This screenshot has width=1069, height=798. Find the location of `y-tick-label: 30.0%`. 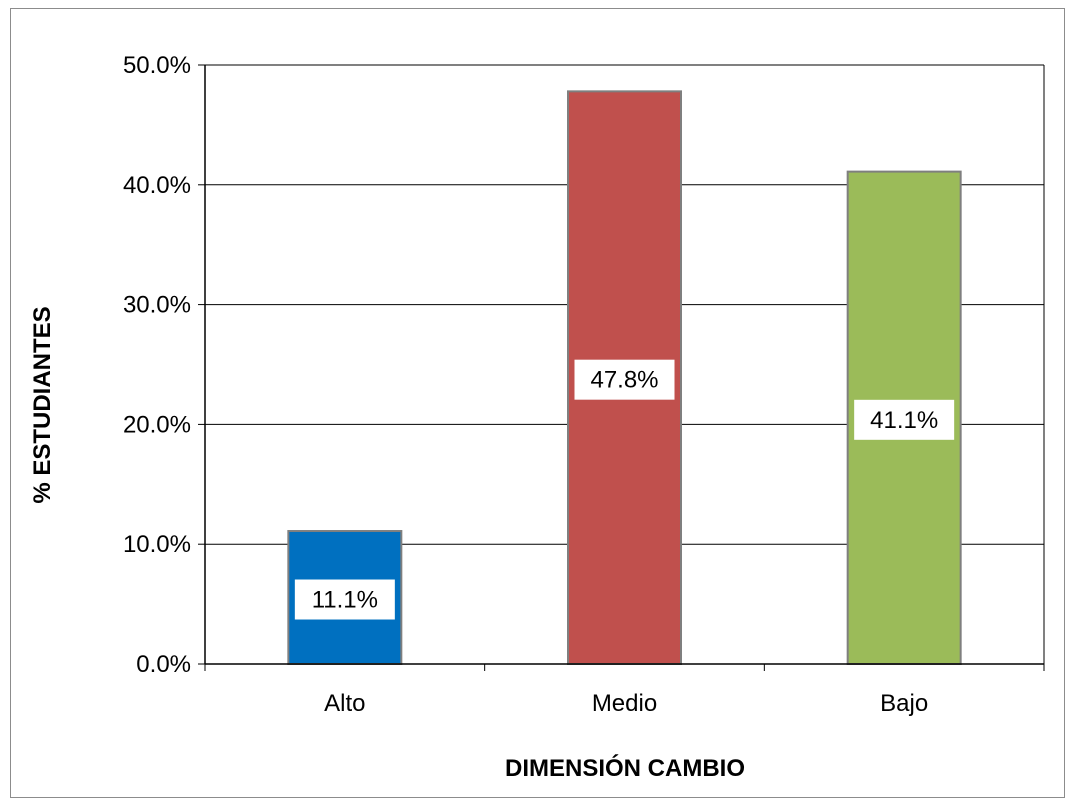

y-tick-label: 30.0% is located at coordinates (157, 305).